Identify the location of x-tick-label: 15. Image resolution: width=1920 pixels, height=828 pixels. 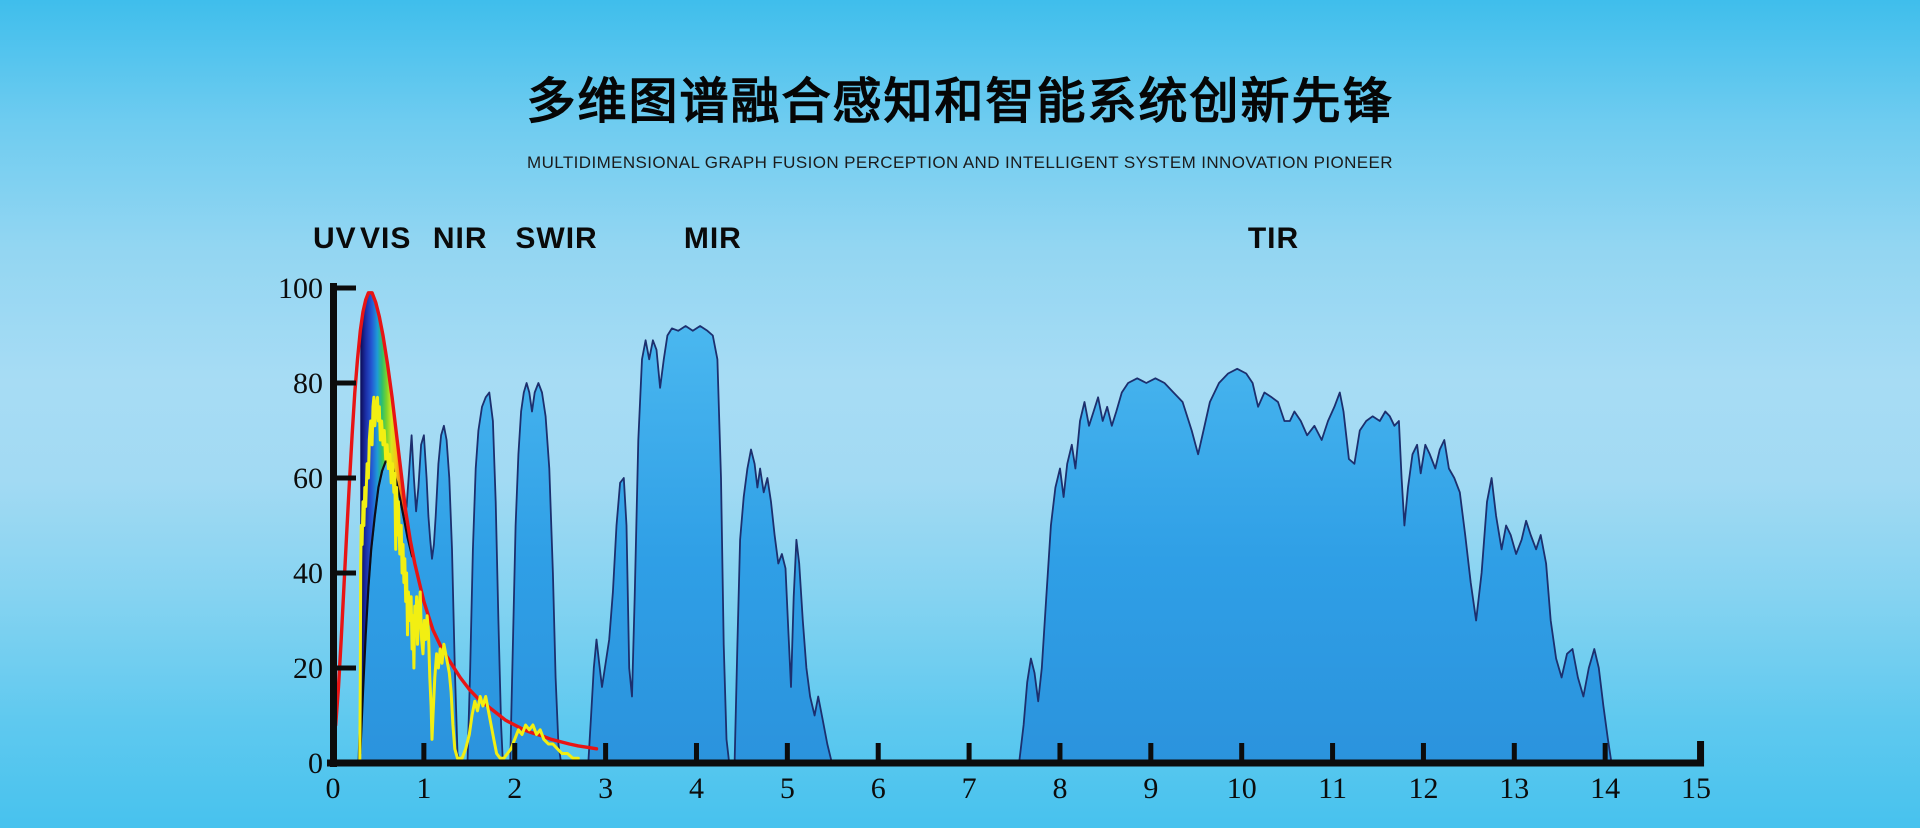
(1696, 788).